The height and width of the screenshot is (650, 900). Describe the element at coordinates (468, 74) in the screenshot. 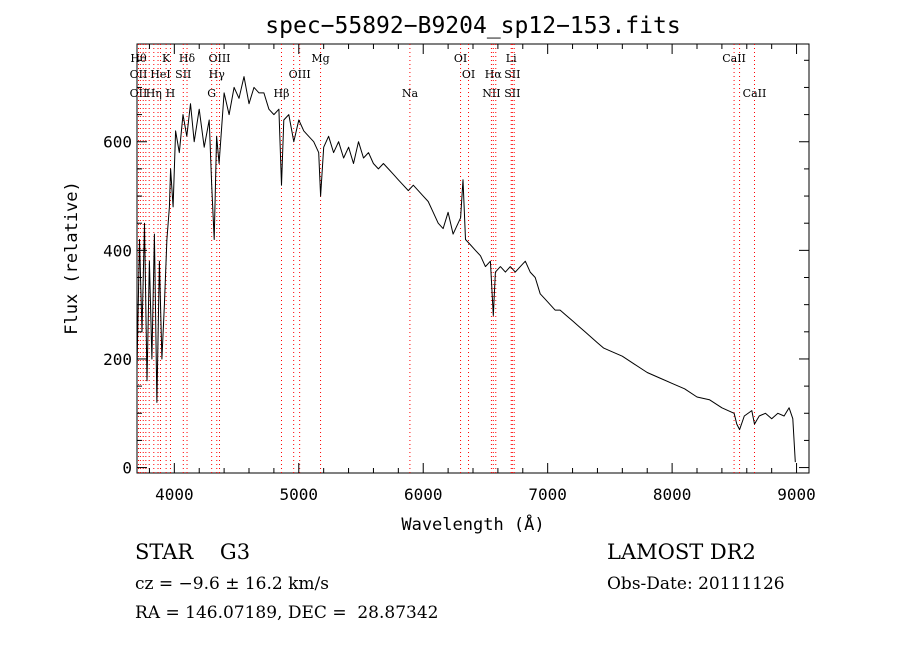

I see `marker-label-21-mid: OI` at that location.